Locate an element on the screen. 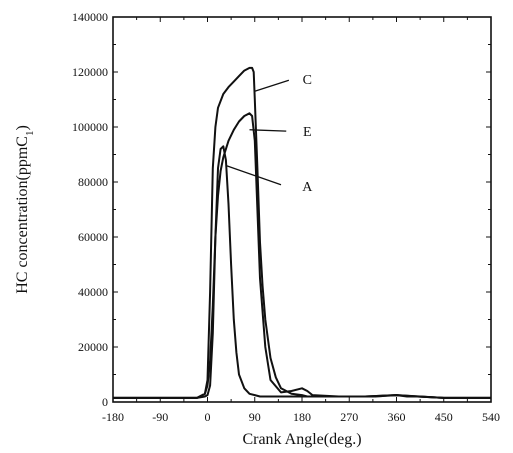 This screenshot has height=453, width=513. annotation-leader-c is located at coordinates (272, 85).